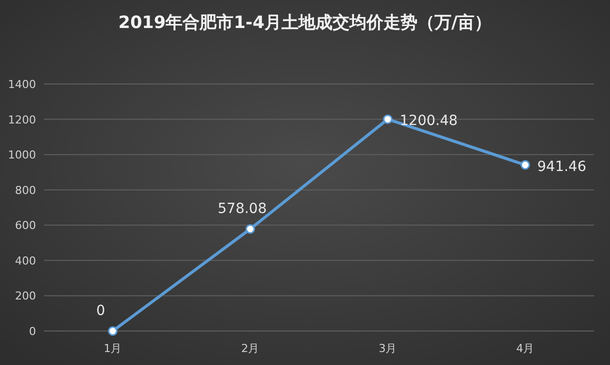 The width and height of the screenshot is (610, 365). I want to click on y-tick-label: 200, so click(25, 296).